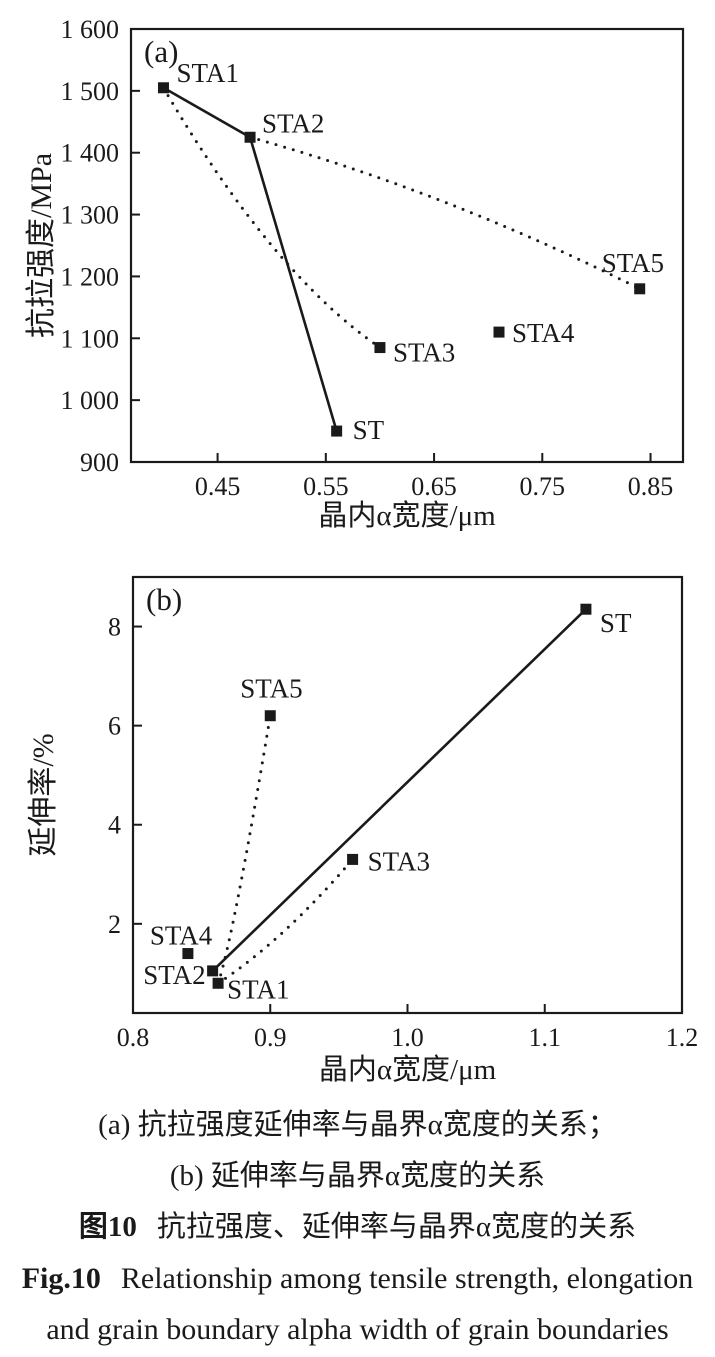 The width and height of the screenshot is (715, 1357). Describe the element at coordinates (543, 486) in the screenshot. I see `x-tick-label-a: 0.75` at that location.